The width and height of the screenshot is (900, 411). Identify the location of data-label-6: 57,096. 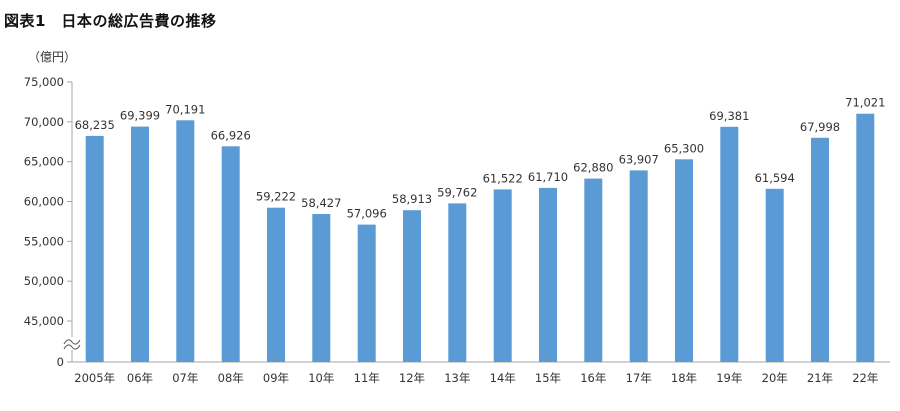
(367, 214).